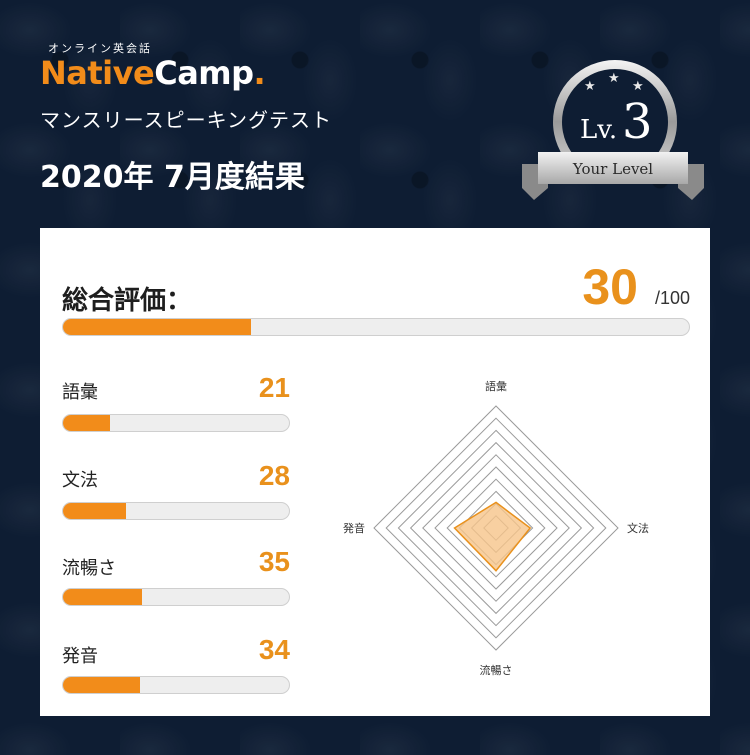 Image resolution: width=750 pixels, height=755 pixels. I want to click on metric-label-pronunciation: 発音, so click(80, 656).